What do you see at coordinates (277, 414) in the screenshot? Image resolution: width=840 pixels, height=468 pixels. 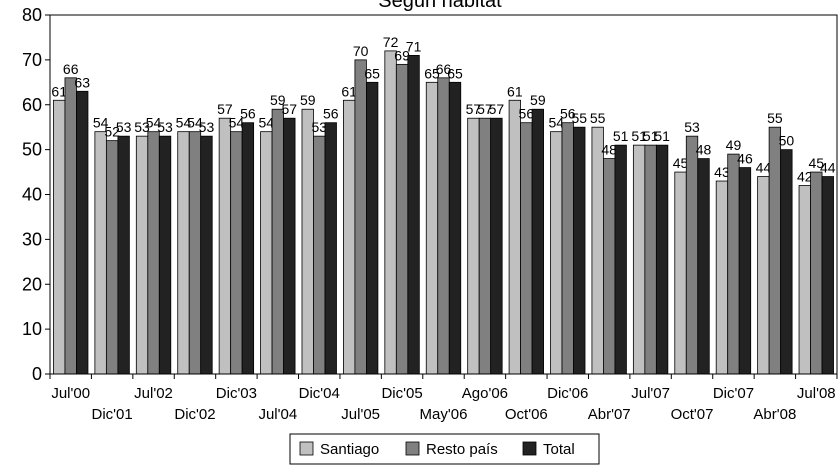 I see `x-tick-label: Jul'04` at bounding box center [277, 414].